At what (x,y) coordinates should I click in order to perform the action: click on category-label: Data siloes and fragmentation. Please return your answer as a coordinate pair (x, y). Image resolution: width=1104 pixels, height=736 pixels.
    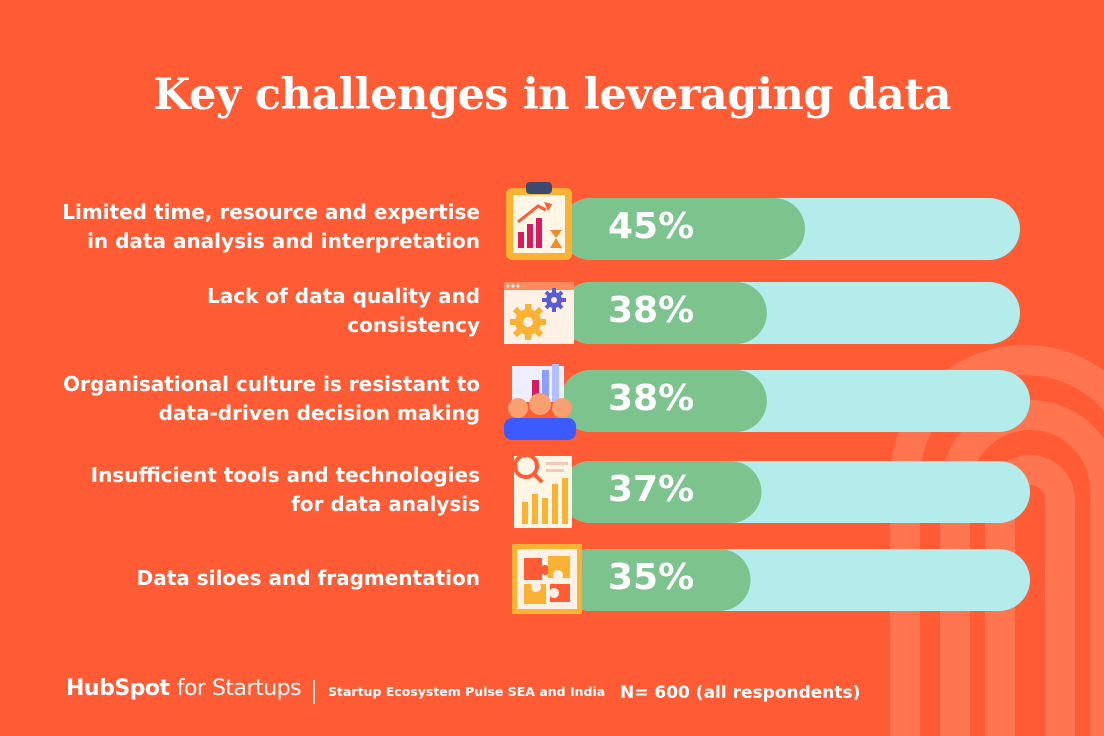
    Looking at the image, I should click on (308, 577).